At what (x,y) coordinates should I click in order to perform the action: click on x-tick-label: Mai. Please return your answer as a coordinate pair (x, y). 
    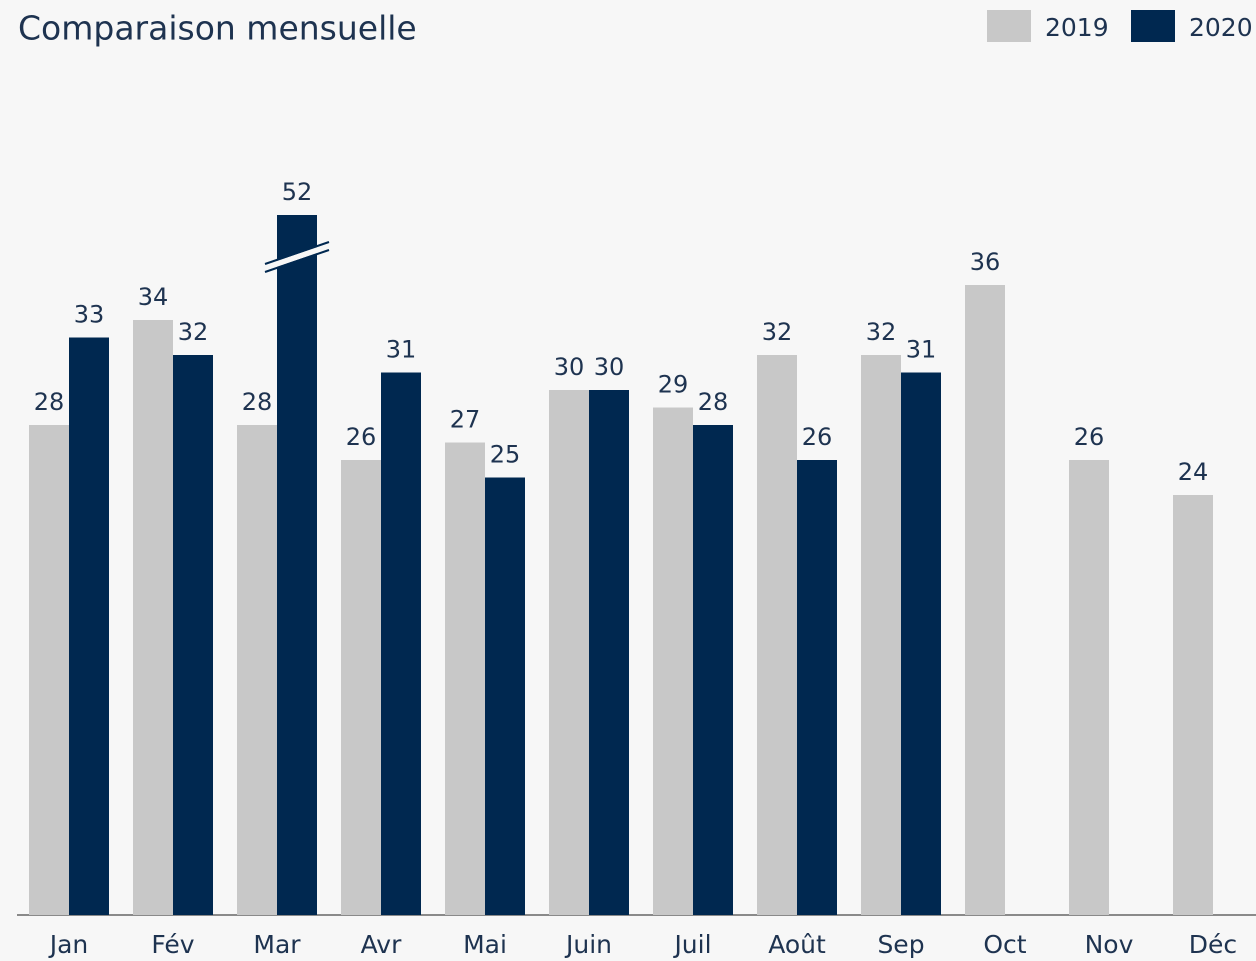
    Looking at the image, I should click on (485, 944).